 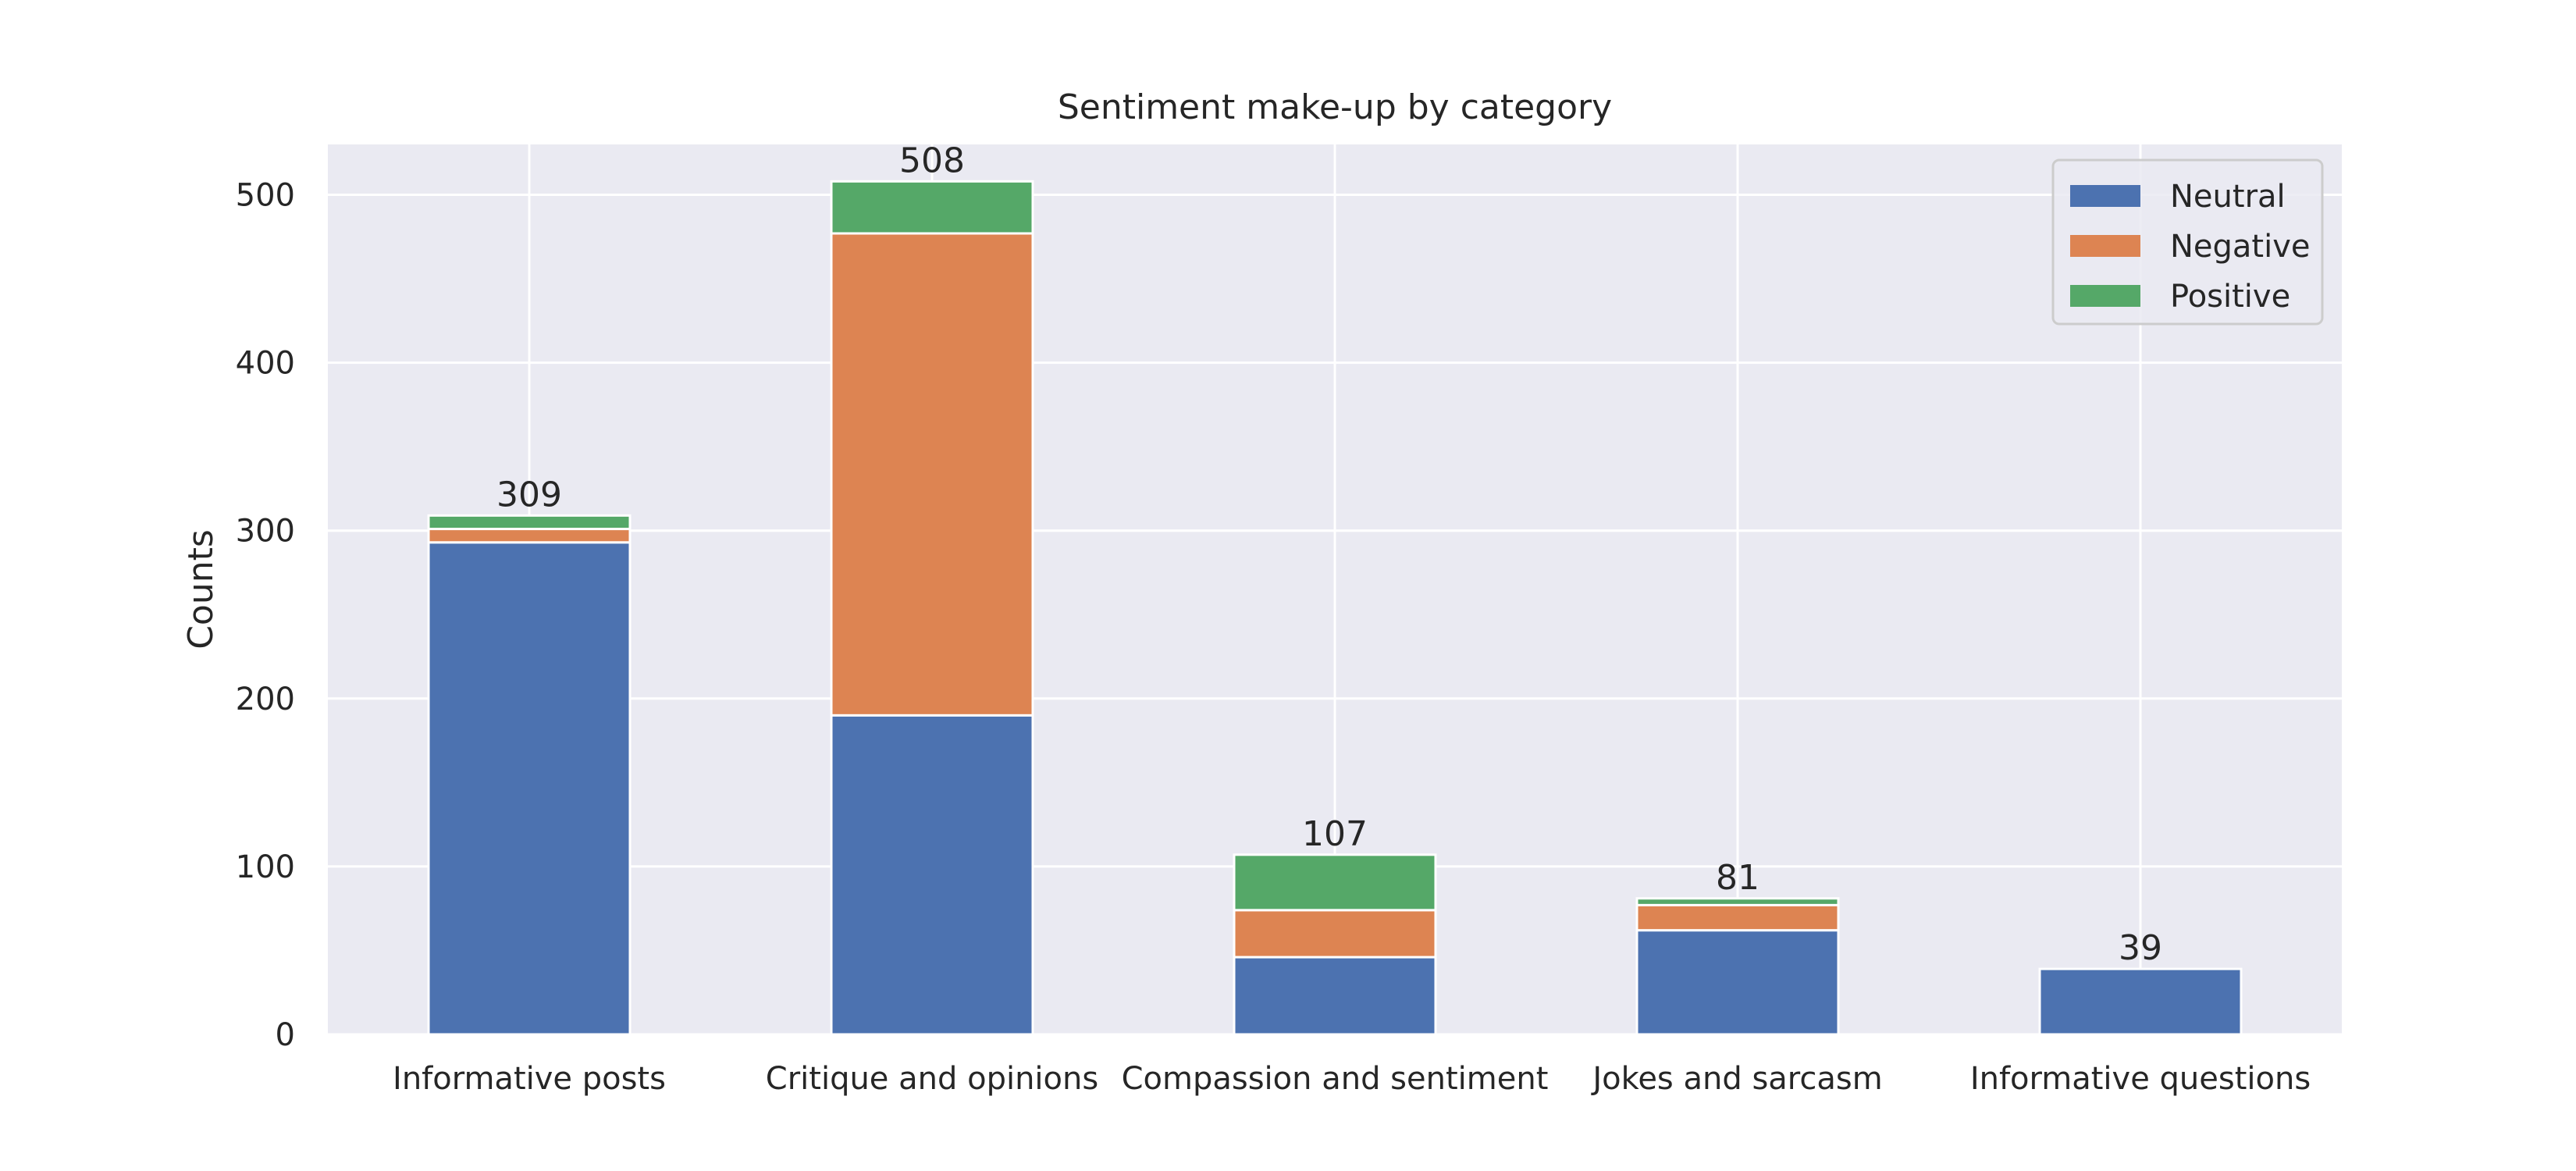 I want to click on legend-swatch-positive, so click(x=2105, y=296).